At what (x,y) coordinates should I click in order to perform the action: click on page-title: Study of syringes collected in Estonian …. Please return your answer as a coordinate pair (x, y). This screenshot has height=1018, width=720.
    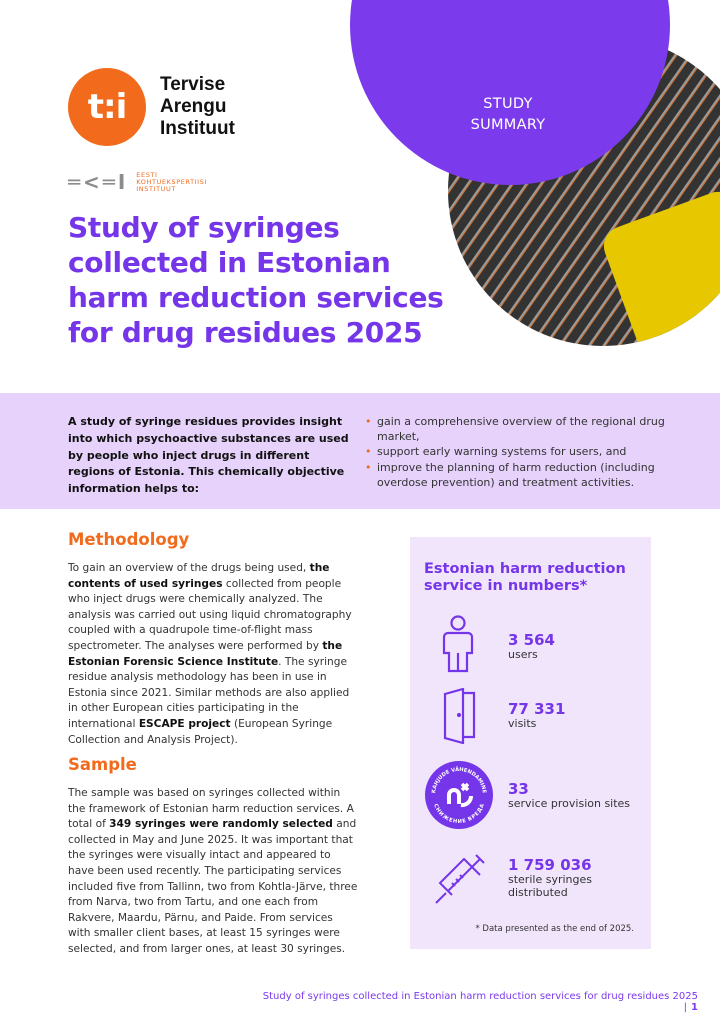
    Looking at the image, I should click on (256, 280).